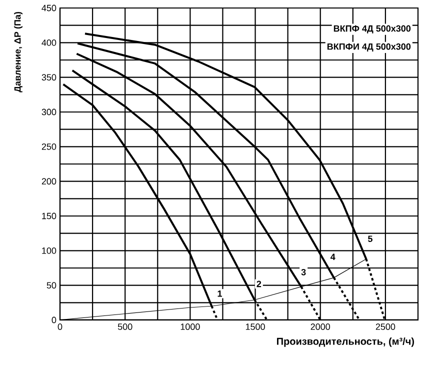  I want to click on y-tick-label: 350, so click(49, 77).